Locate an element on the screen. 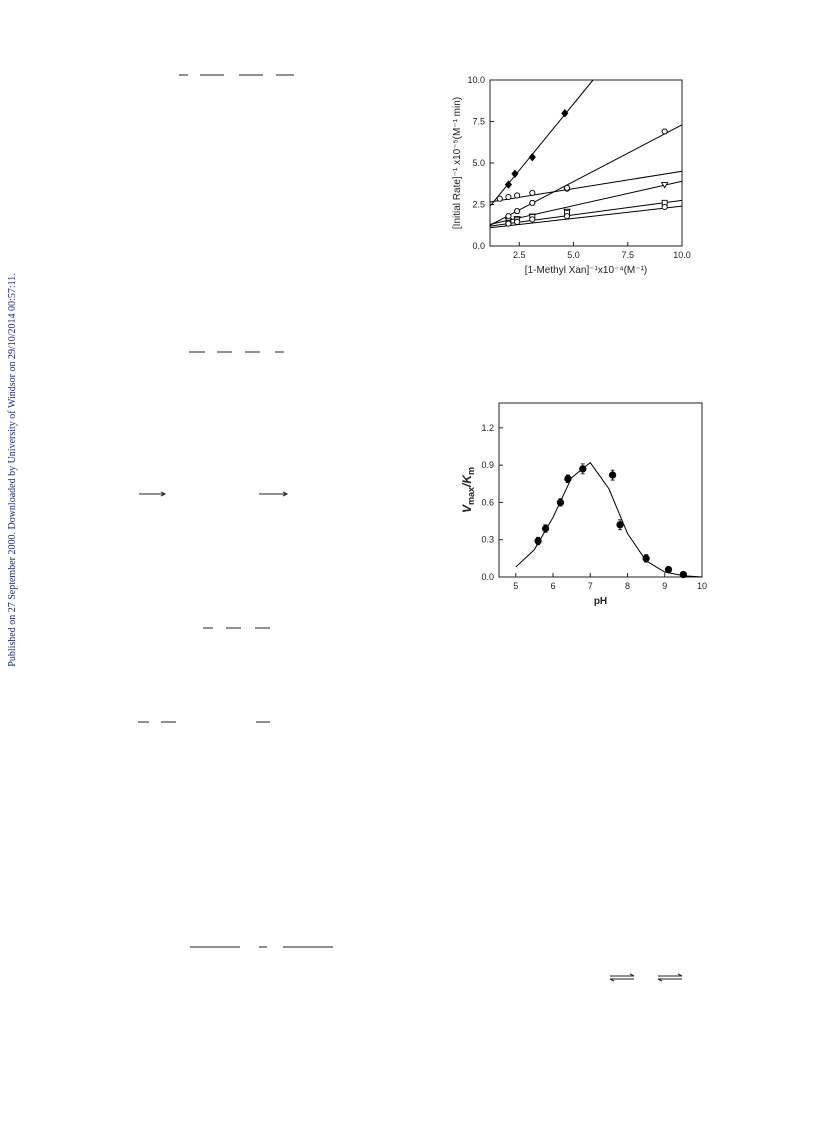 This screenshot has height=1147, width=817. plot: 5 6 7 8 9 10 0.0 0.3 0.6 0.9 1.2 pH Vmax/Km is located at coordinates (583, 504).